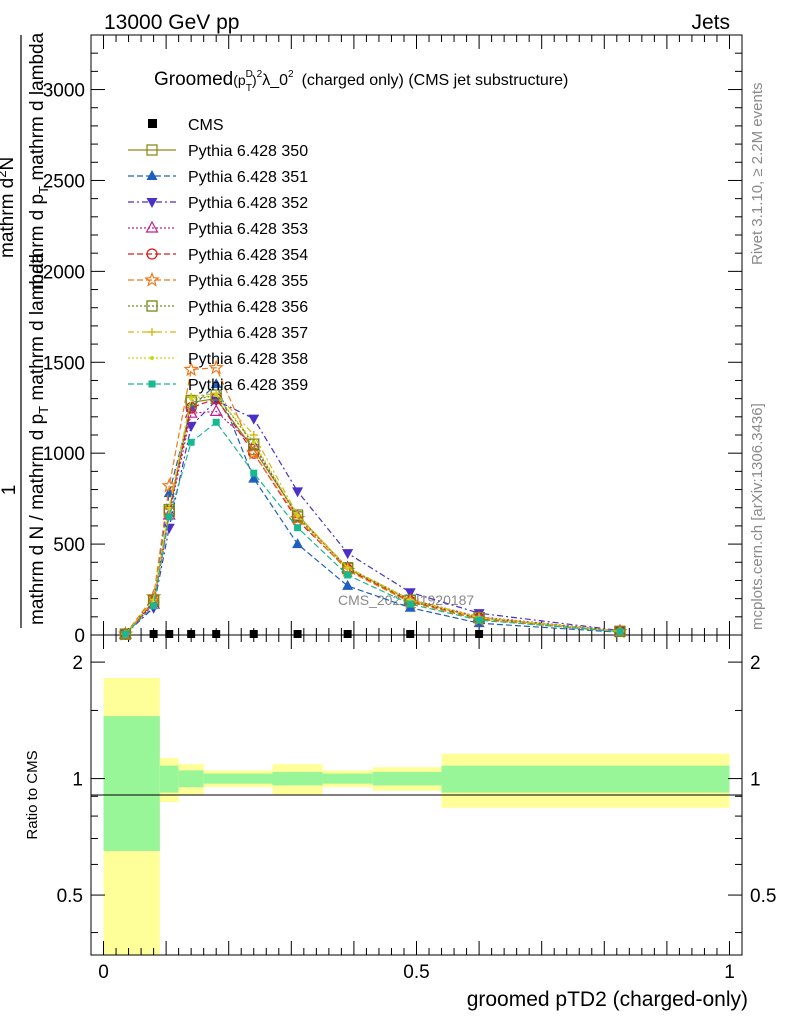 This screenshot has height=1024, width=786. Describe the element at coordinates (757, 174) in the screenshot. I see `side-label-top: Rivet 3.1.10, ≥ 2.2M events` at that location.